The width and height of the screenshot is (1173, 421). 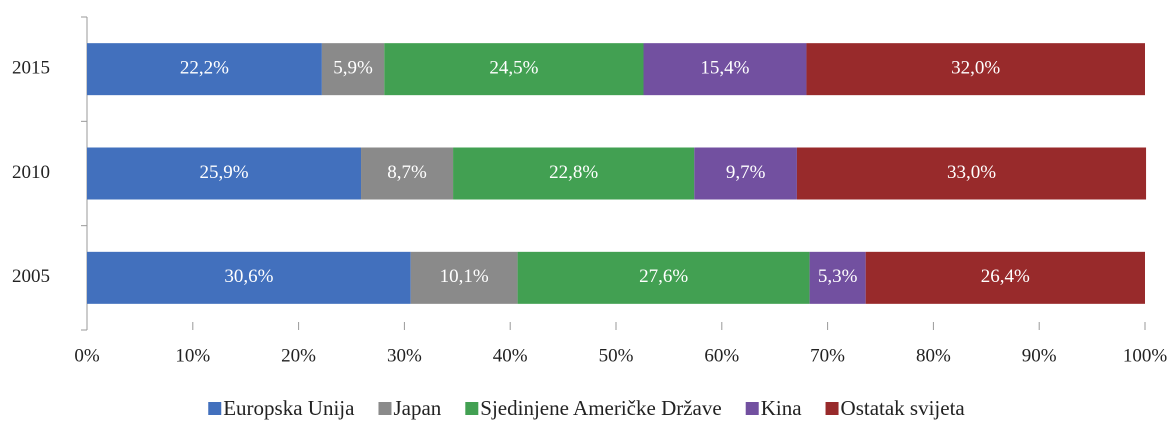 I want to click on x-tick-label: 30%, so click(x=404, y=355).